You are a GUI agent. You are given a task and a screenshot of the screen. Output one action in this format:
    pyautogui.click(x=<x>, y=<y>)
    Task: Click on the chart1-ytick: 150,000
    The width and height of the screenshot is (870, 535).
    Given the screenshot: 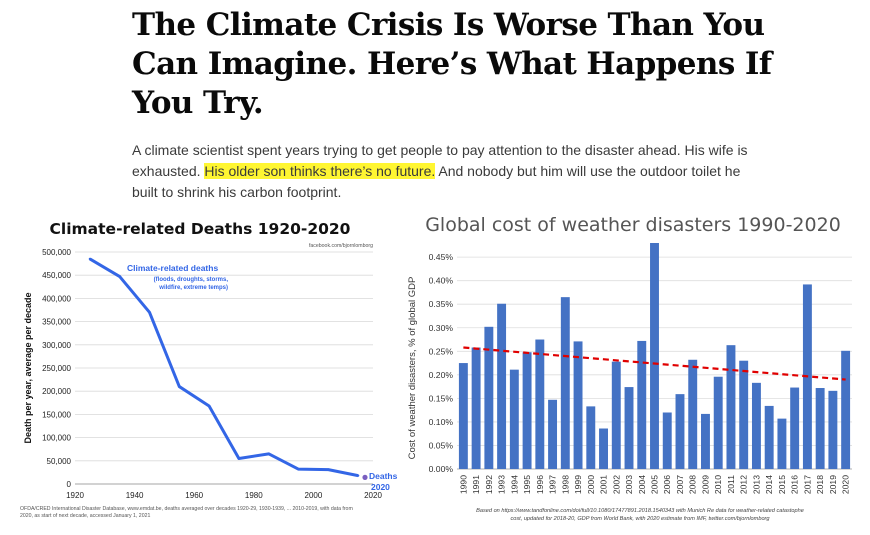 What is the action you would take?
    pyautogui.click(x=56, y=414)
    